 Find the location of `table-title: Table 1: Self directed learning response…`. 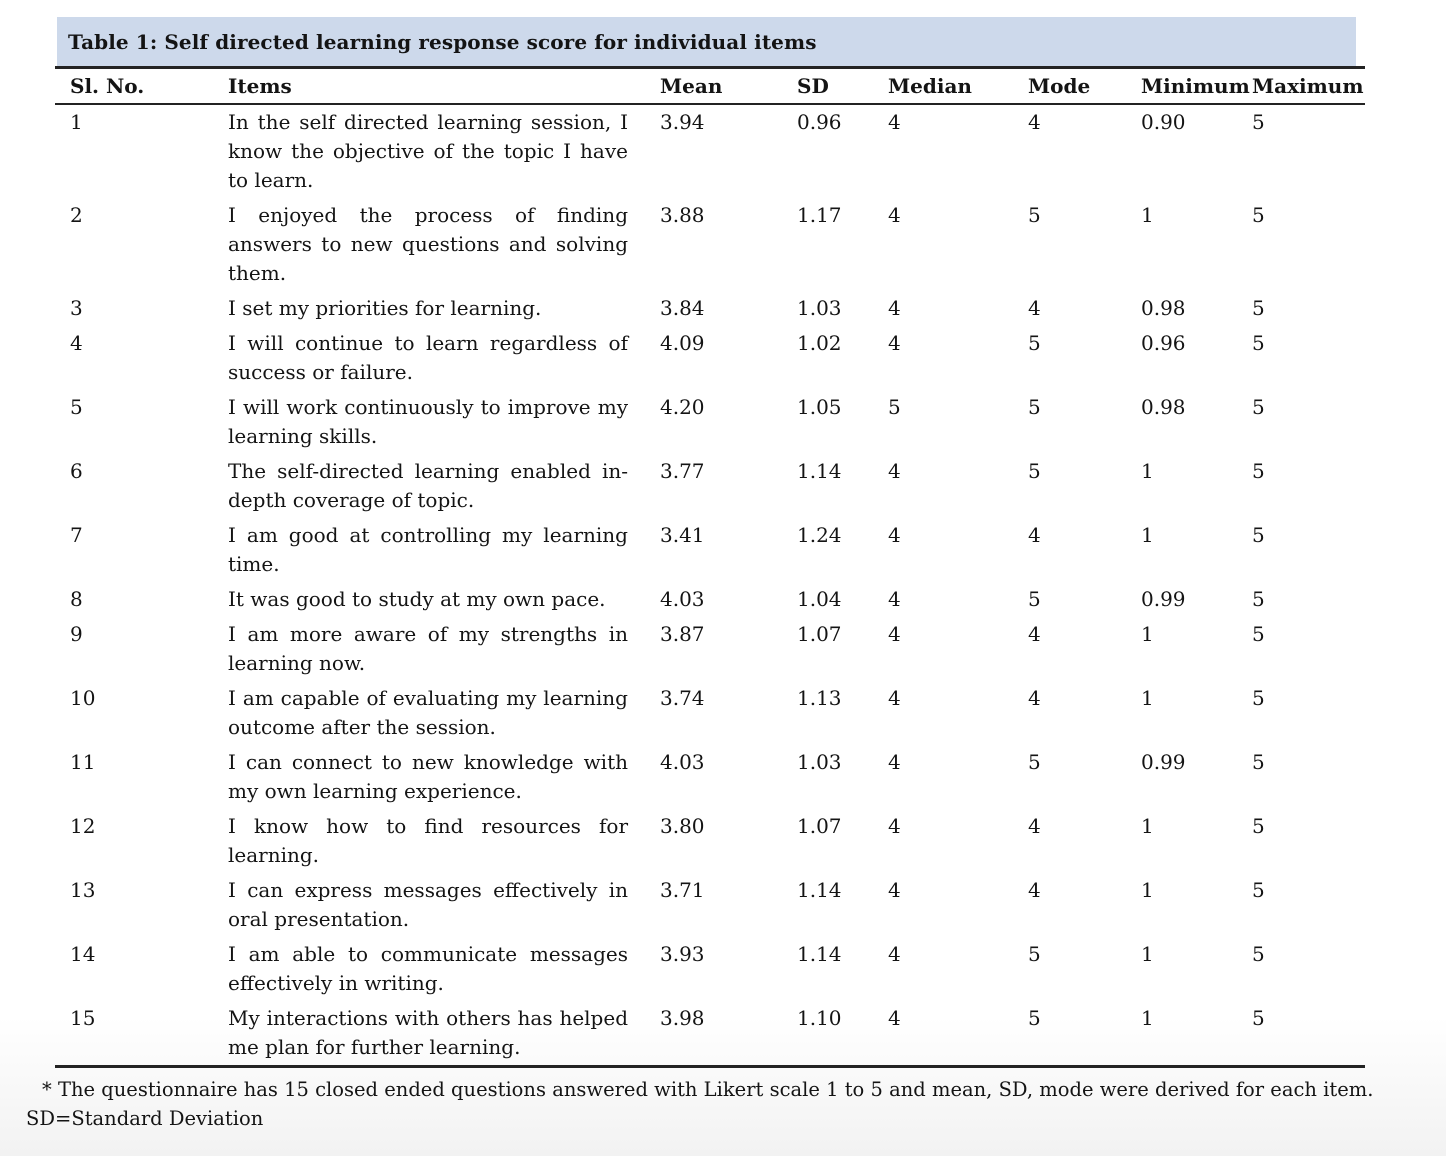

table-title: Table 1: Self directed learning response… is located at coordinates (442, 41).